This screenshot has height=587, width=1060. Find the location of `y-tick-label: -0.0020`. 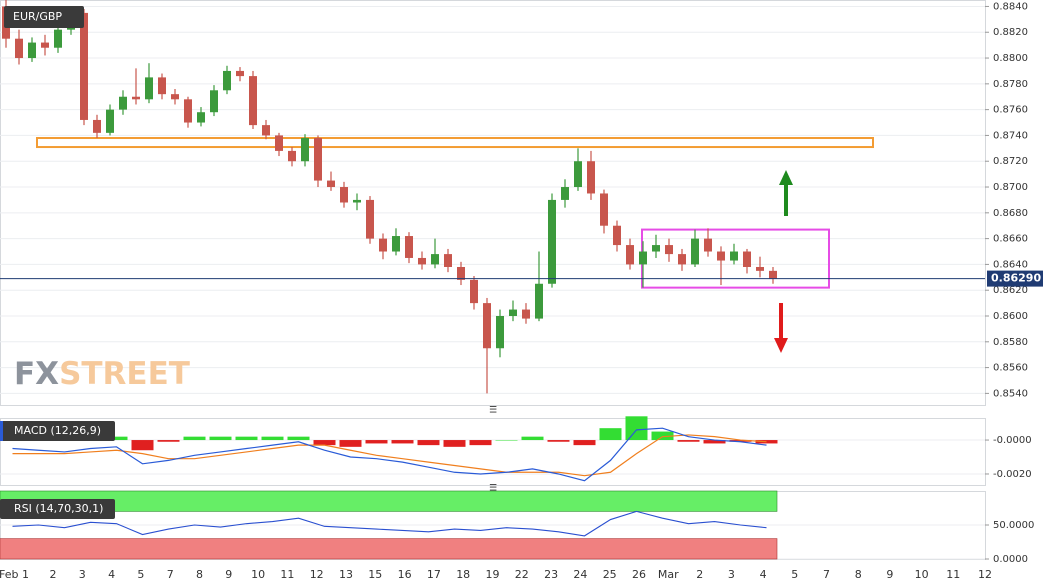

y-tick-label: -0.0020 is located at coordinates (1012, 474).